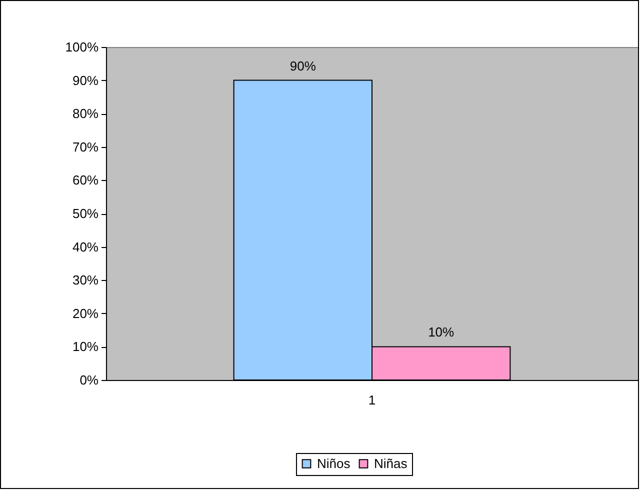  I want to click on y-tick-label: 20%, so click(85, 313).